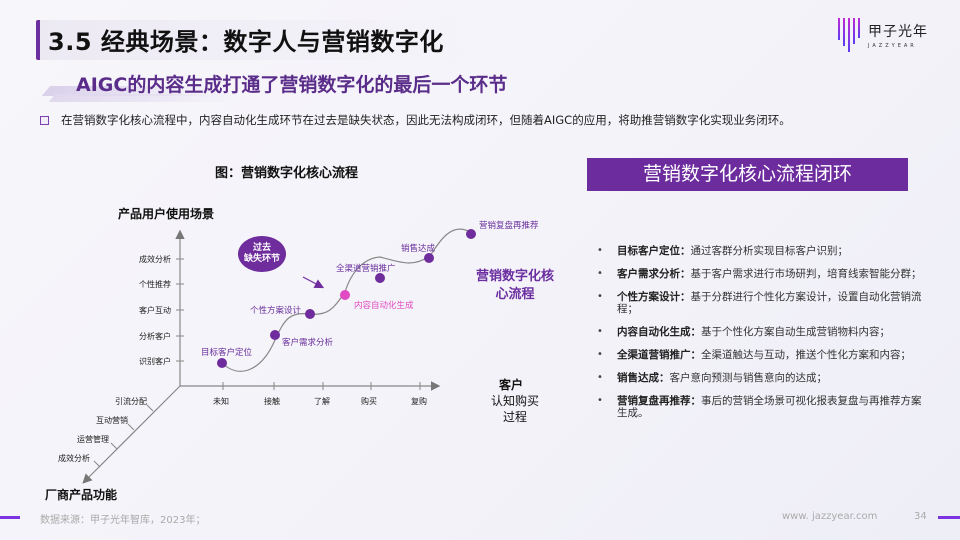 Image resolution: width=960 pixels, height=540 pixels. Describe the element at coordinates (769, 251) in the screenshot. I see `item-desc: 通过客群分析实现目标客户识别；` at that location.